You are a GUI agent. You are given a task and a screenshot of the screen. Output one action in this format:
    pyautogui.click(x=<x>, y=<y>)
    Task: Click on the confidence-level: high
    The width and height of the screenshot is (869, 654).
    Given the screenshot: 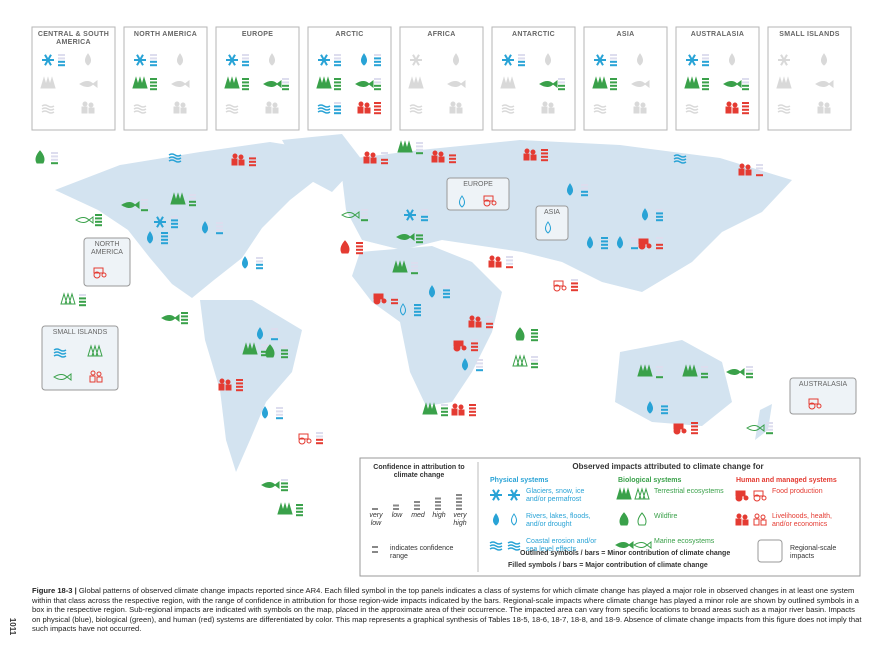 What is the action you would take?
    pyautogui.click(x=439, y=515)
    